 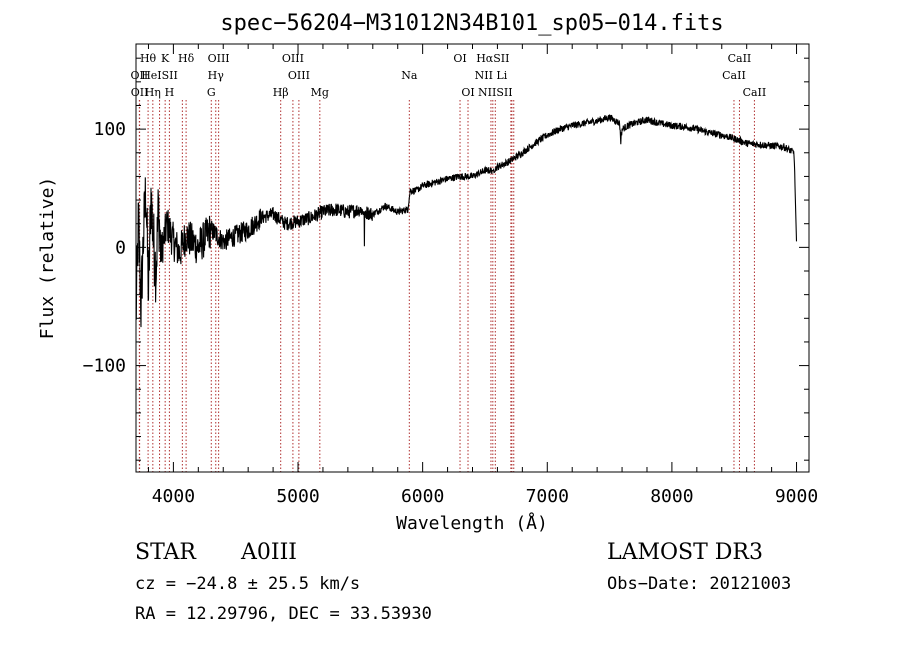 What do you see at coordinates (281, 92) in the screenshot?
I see `spectral-line-label: Hβ` at bounding box center [281, 92].